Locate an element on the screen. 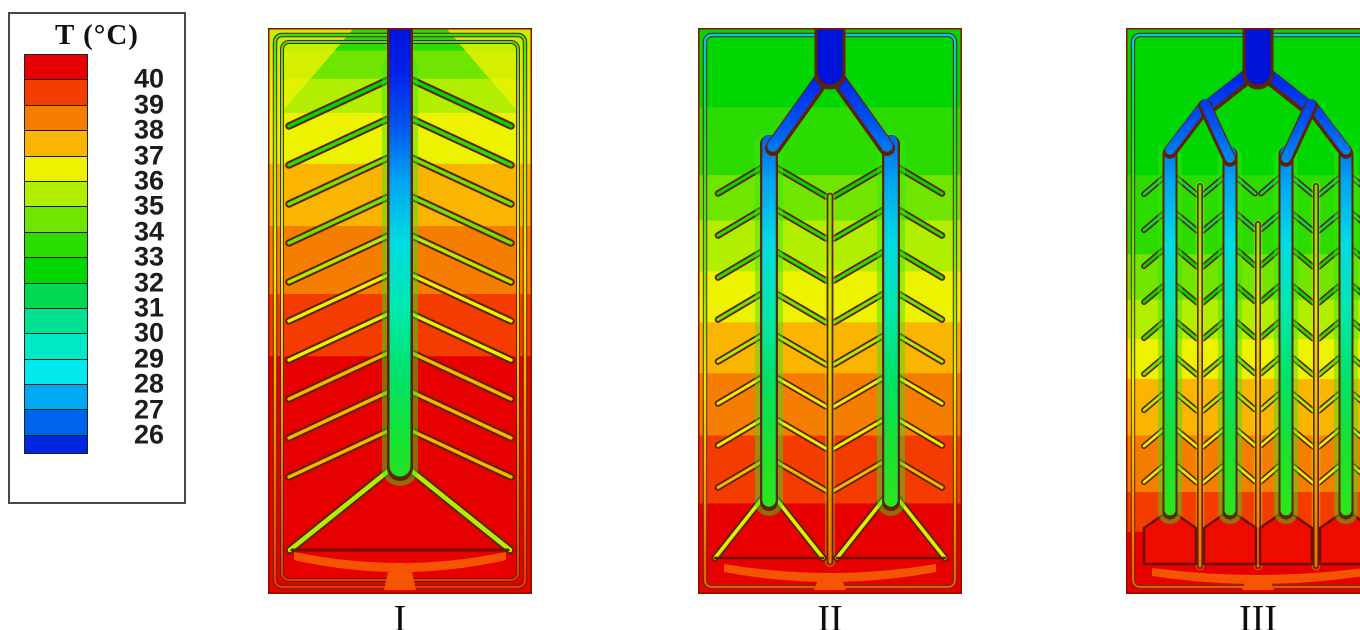 This screenshot has height=630, width=1360. legend-tick: 26 is located at coordinates (148, 434).